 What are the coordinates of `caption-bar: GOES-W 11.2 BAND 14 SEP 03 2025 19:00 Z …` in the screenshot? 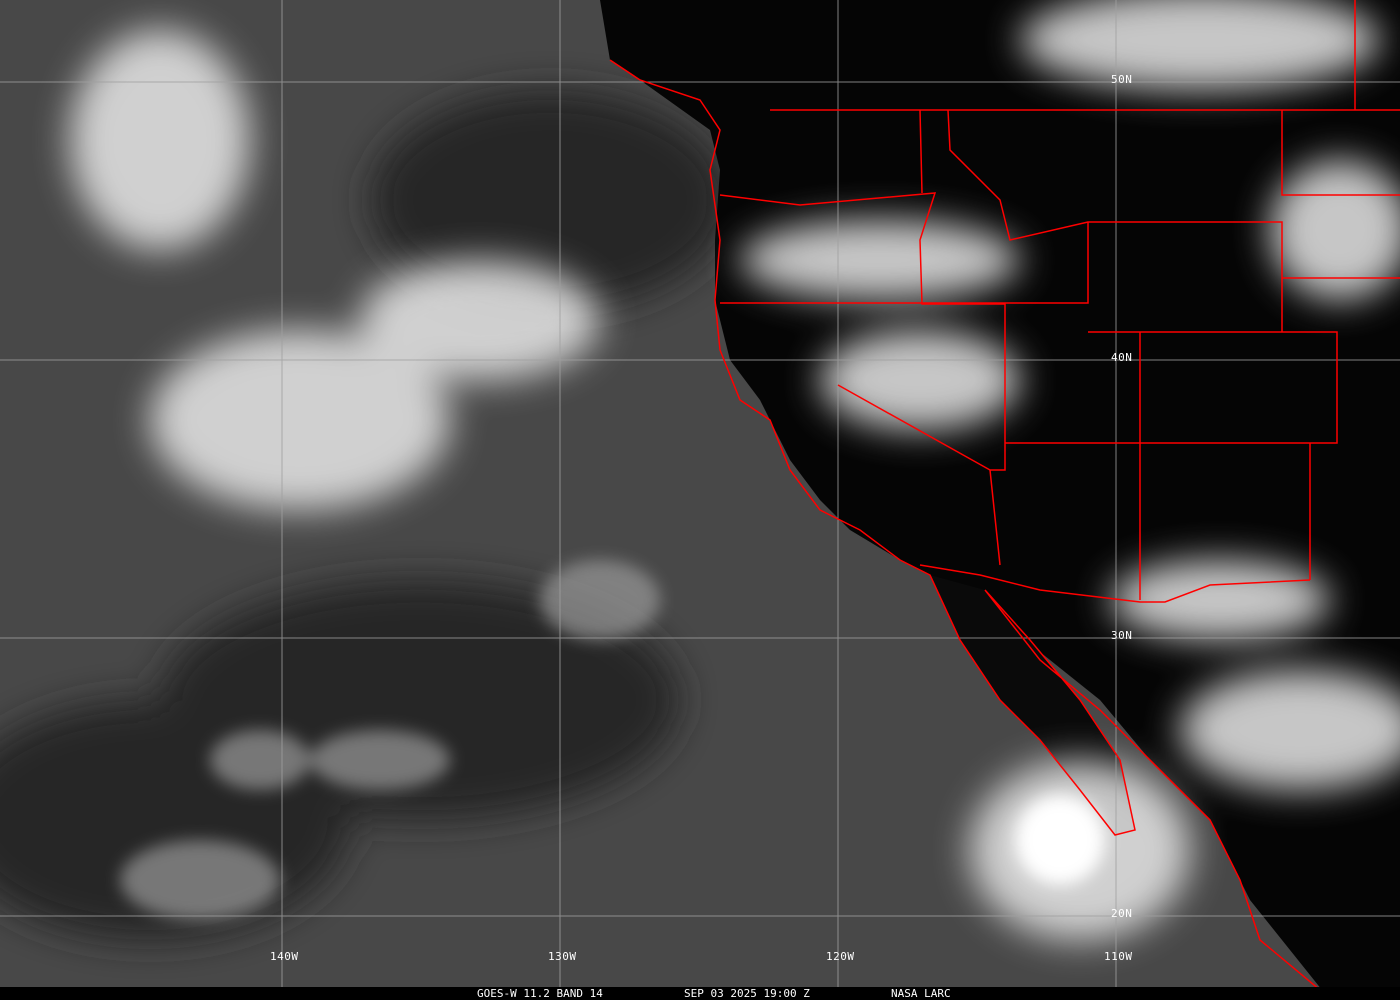 It's located at (700, 993).